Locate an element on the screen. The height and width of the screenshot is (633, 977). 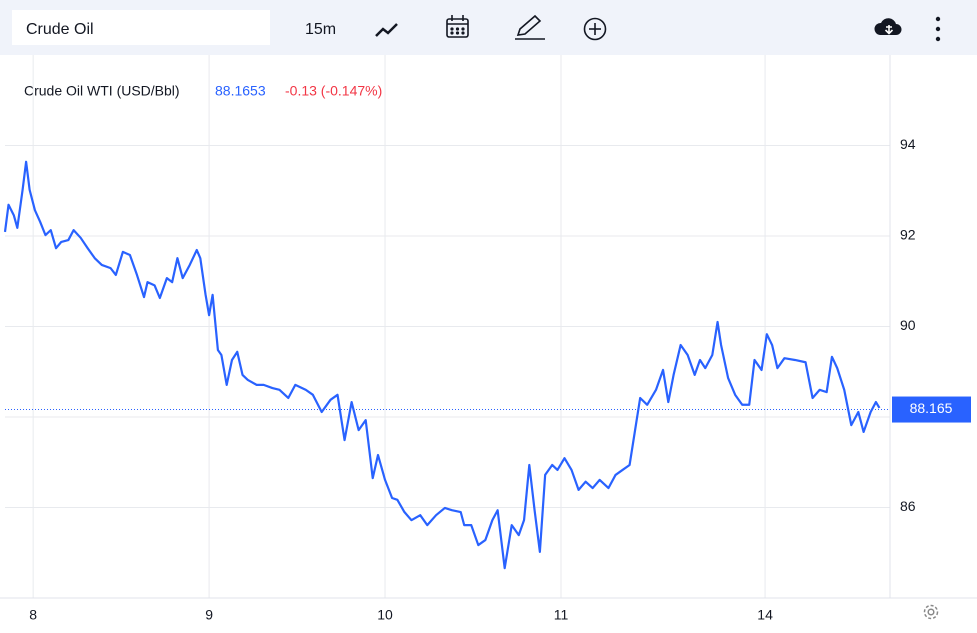
more-icon is located at coordinates (938, 29).